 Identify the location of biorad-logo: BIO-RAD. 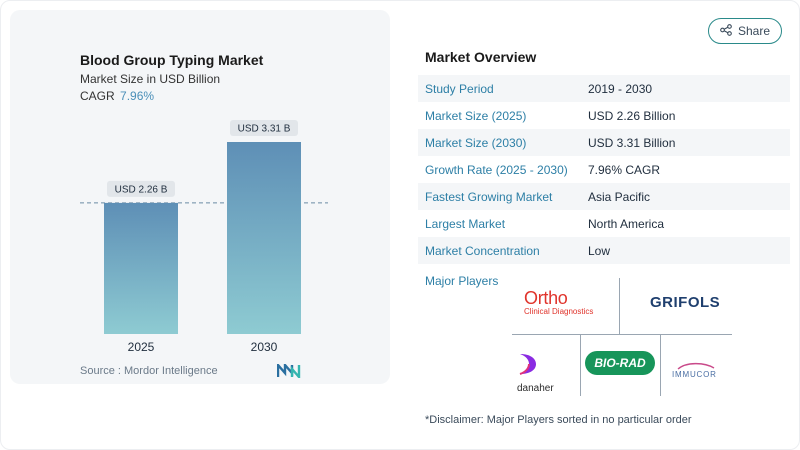
(620, 363).